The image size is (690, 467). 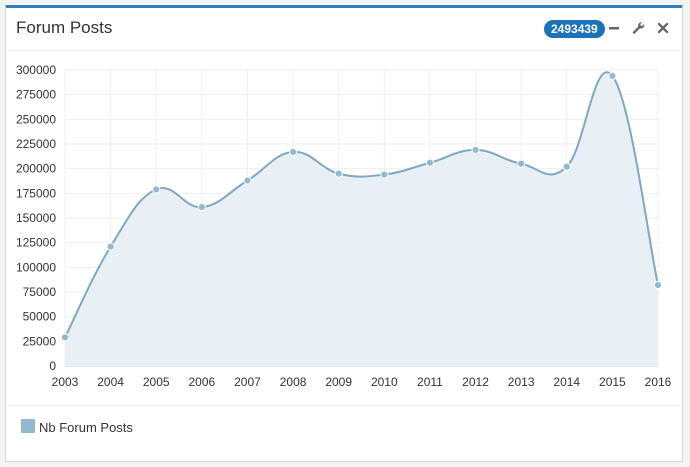 What do you see at coordinates (36, 267) in the screenshot?
I see `y-tick-label: 100000` at bounding box center [36, 267].